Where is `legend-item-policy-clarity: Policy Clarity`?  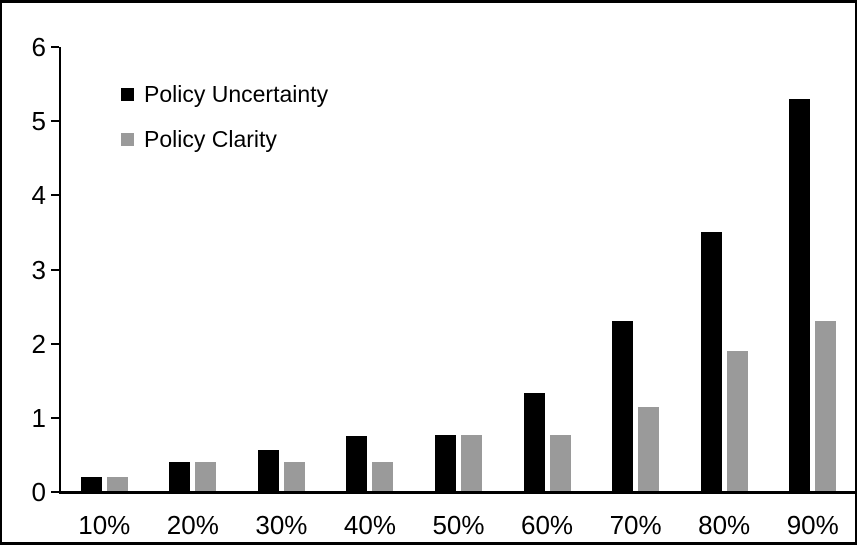 legend-item-policy-clarity: Policy Clarity is located at coordinates (199, 139).